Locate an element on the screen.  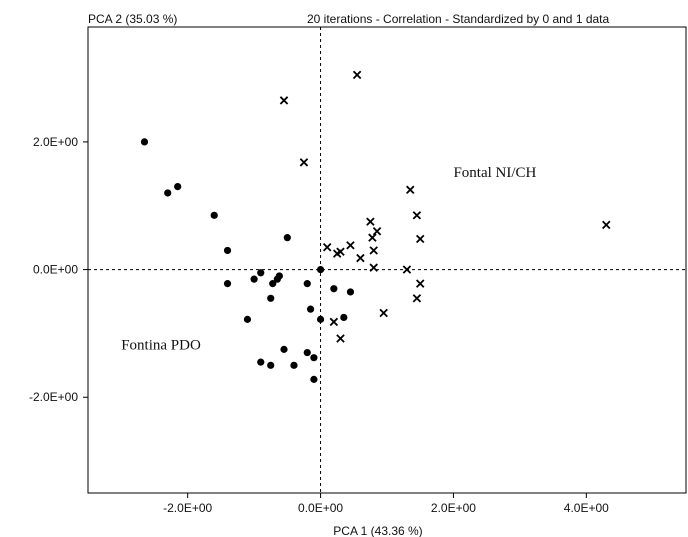
y-tick-label: 0.0E+00 is located at coordinates (55, 270).